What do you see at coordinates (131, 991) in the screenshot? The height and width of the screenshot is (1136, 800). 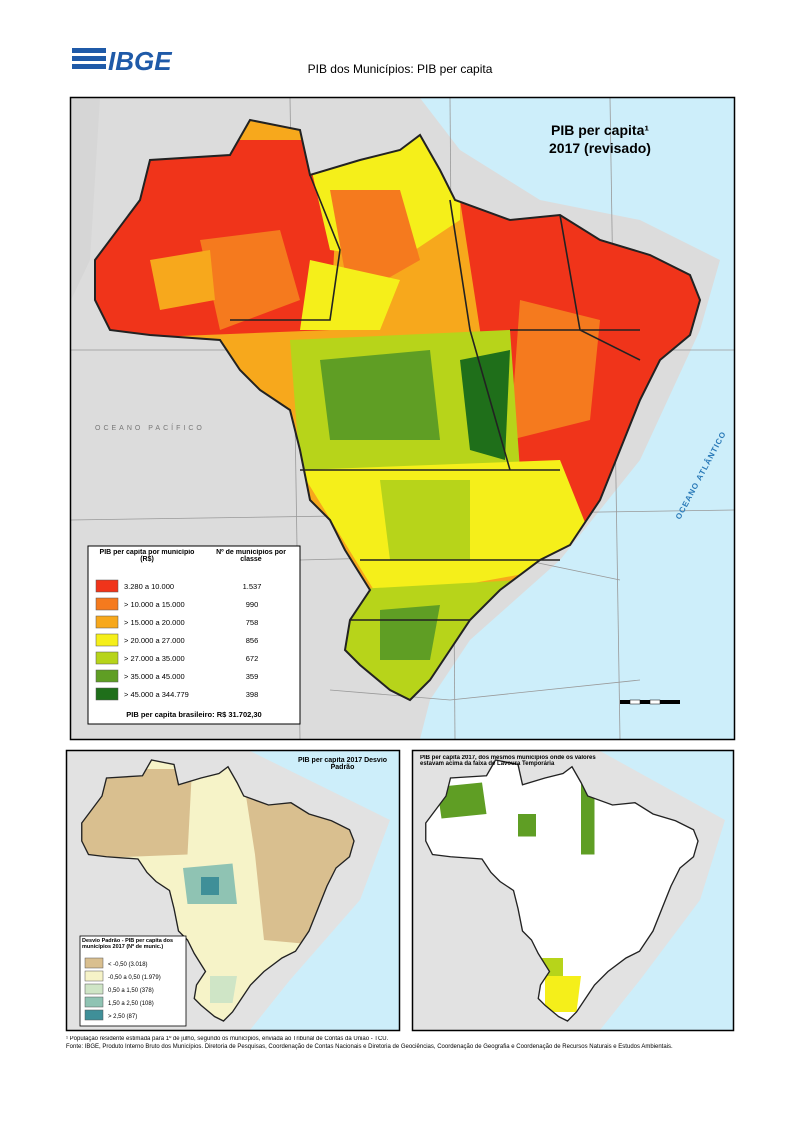 I see `legend-label: 0,50 a 1,50 (378)` at bounding box center [131, 991].